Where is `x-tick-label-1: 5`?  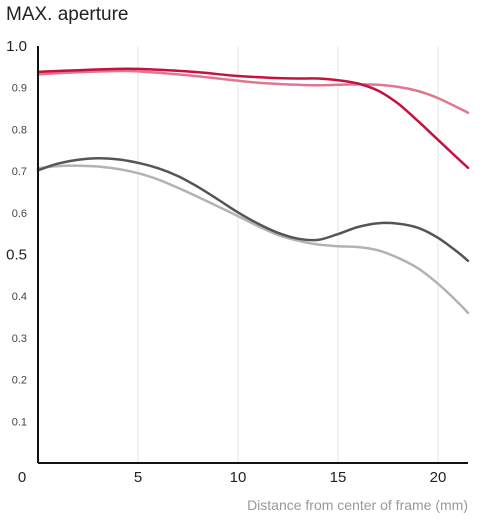
x-tick-label-1: 5 is located at coordinates (138, 477).